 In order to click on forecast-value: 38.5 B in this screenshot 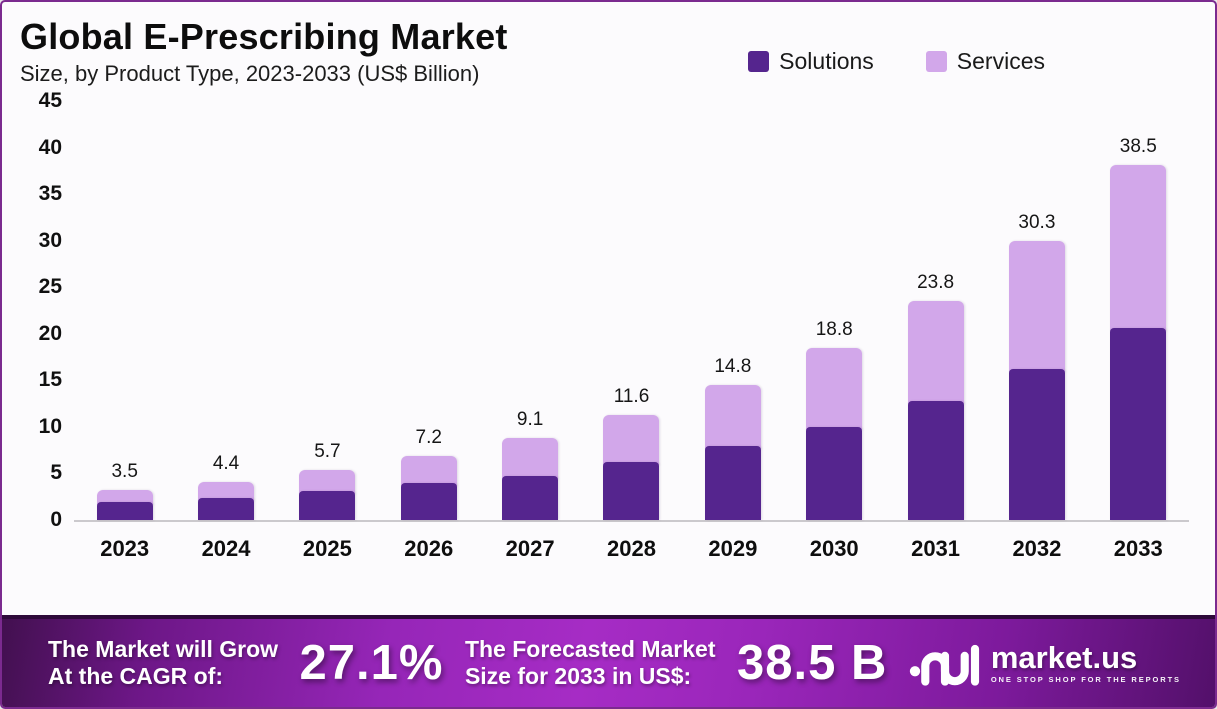, I will do `click(812, 663)`.